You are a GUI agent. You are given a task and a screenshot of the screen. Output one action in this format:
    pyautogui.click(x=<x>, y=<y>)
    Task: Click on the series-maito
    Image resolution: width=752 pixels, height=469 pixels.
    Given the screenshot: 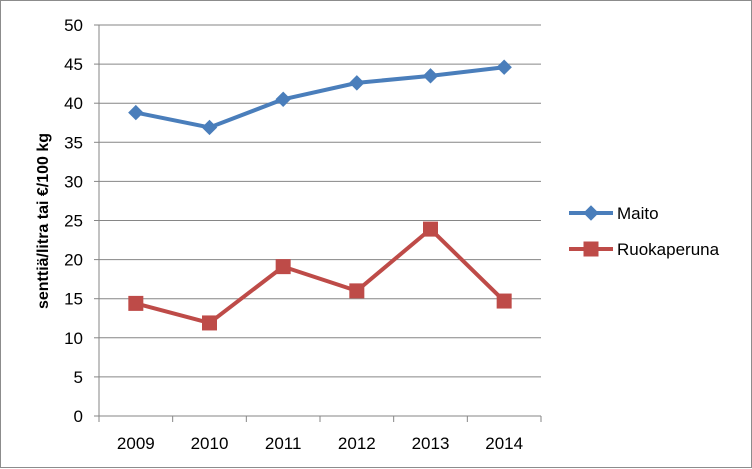 What is the action you would take?
    pyautogui.click(x=320, y=97)
    